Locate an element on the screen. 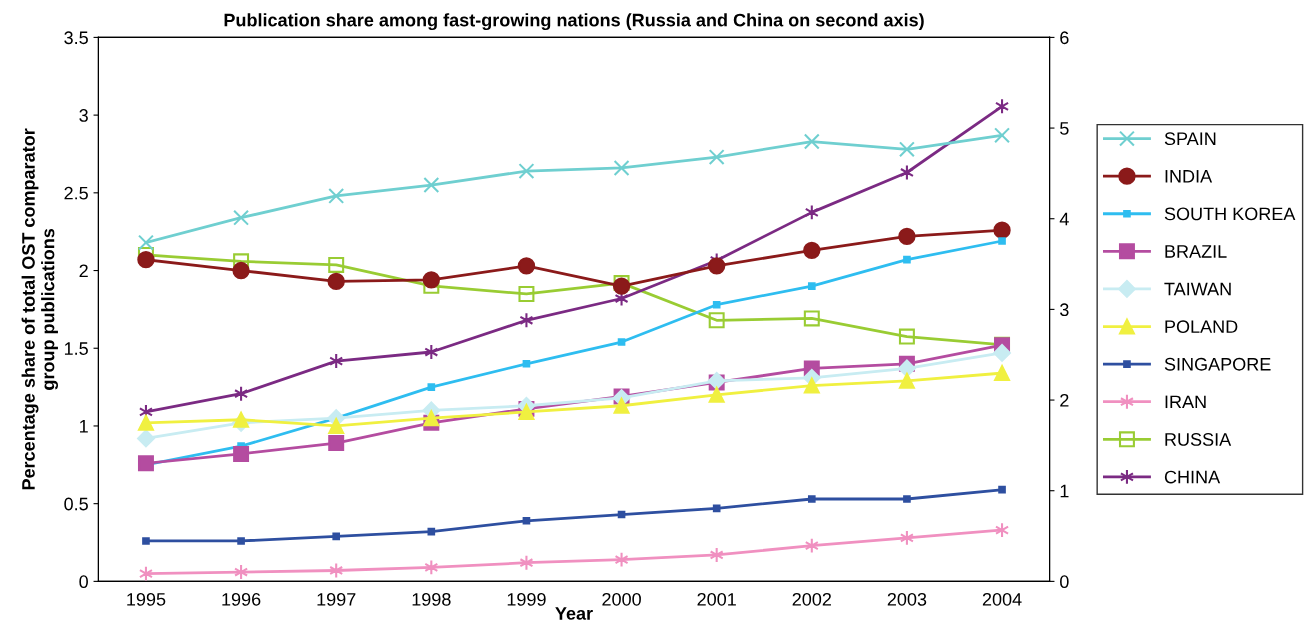 The width and height of the screenshot is (1312, 634). y-tick-label: 3 is located at coordinates (83, 115).